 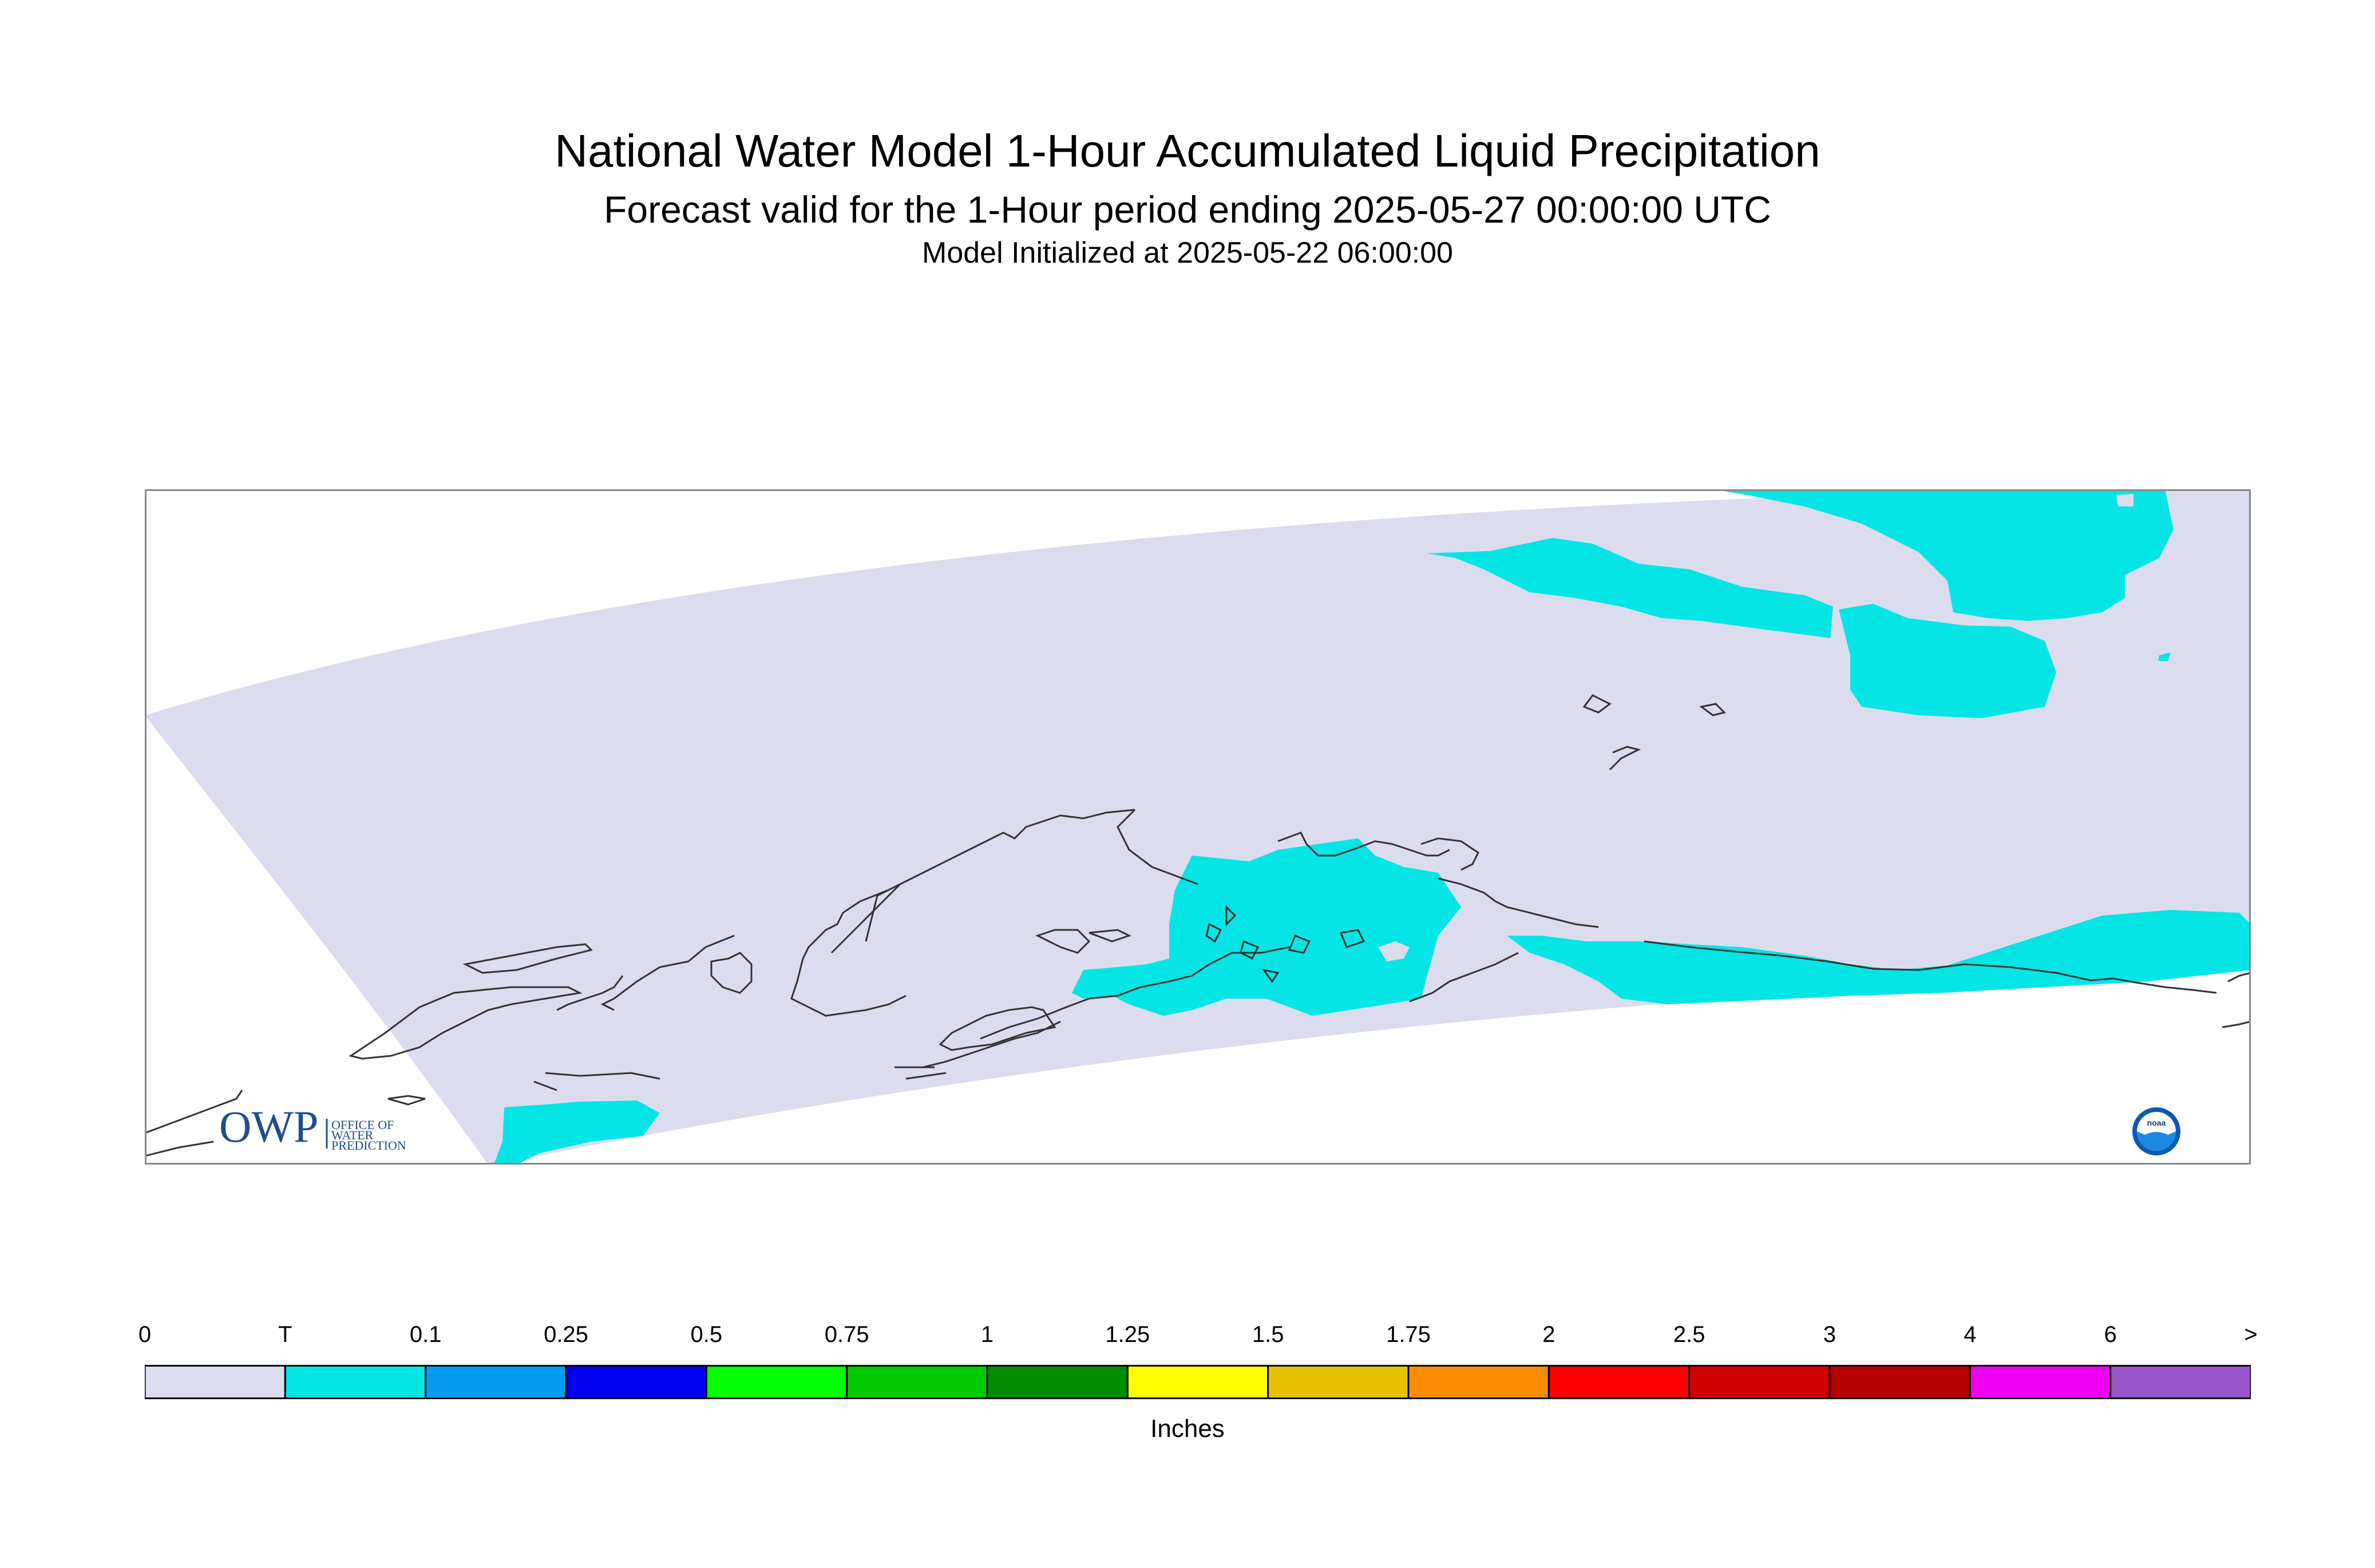 I want to click on model-init-label: Model Initialized at 2025-05-22 06:00:00, so click(x=1187, y=253).